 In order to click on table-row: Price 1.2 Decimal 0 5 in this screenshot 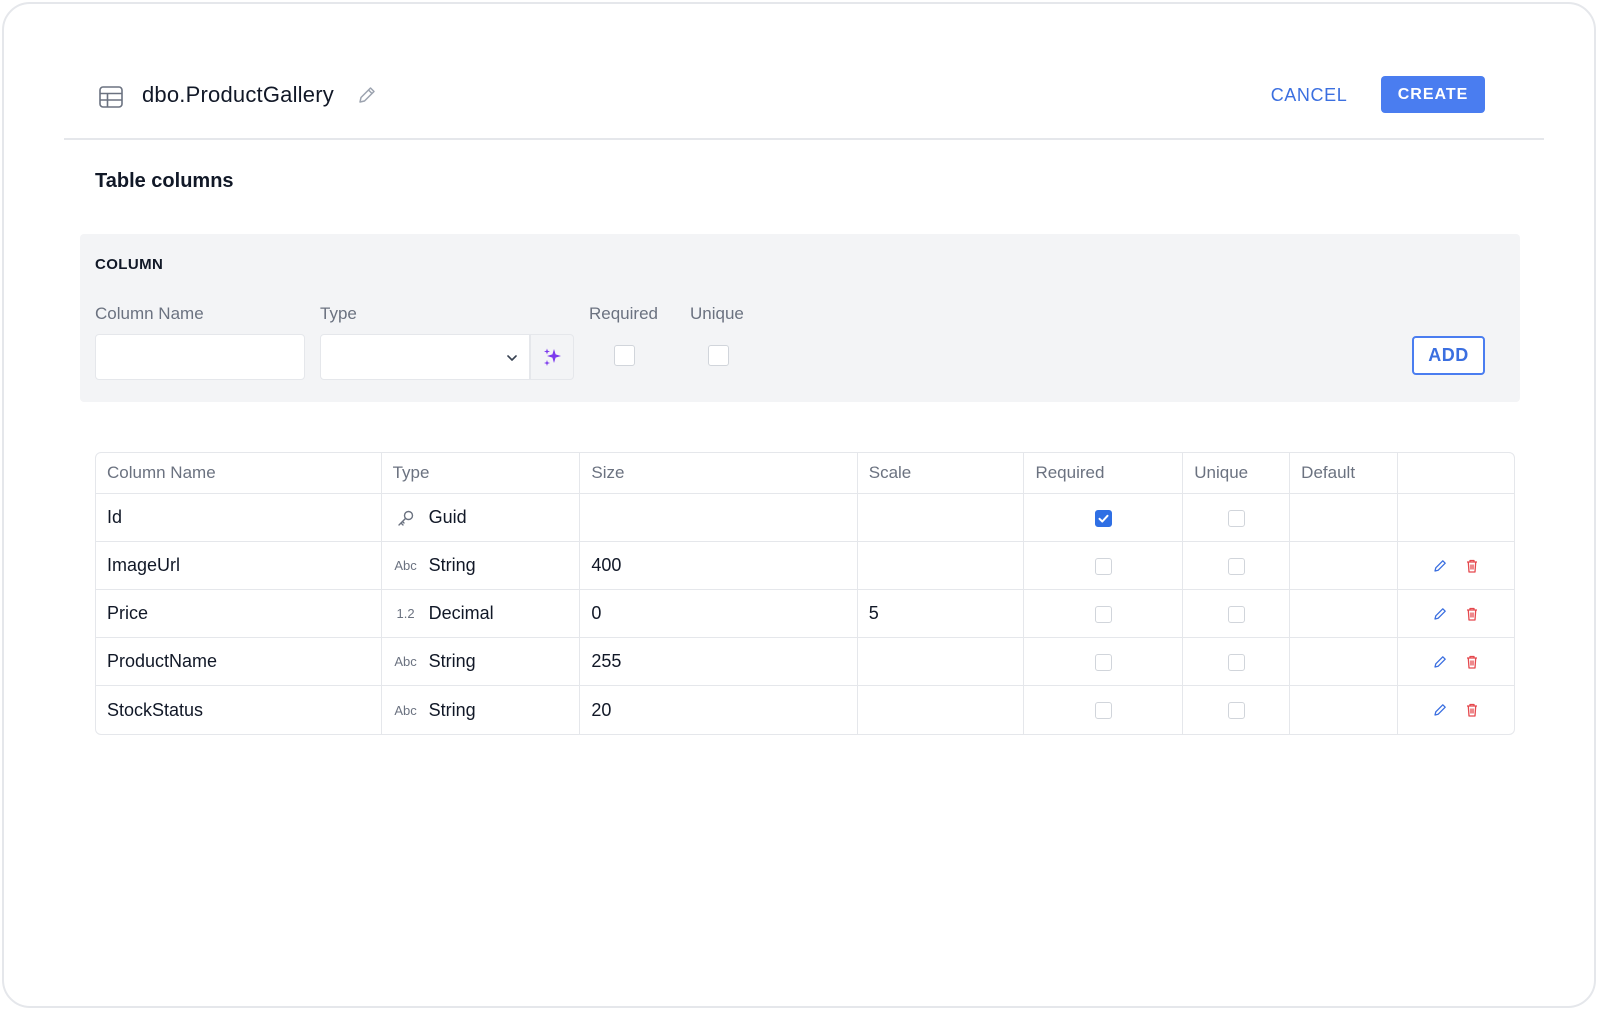, I will do `click(805, 614)`.